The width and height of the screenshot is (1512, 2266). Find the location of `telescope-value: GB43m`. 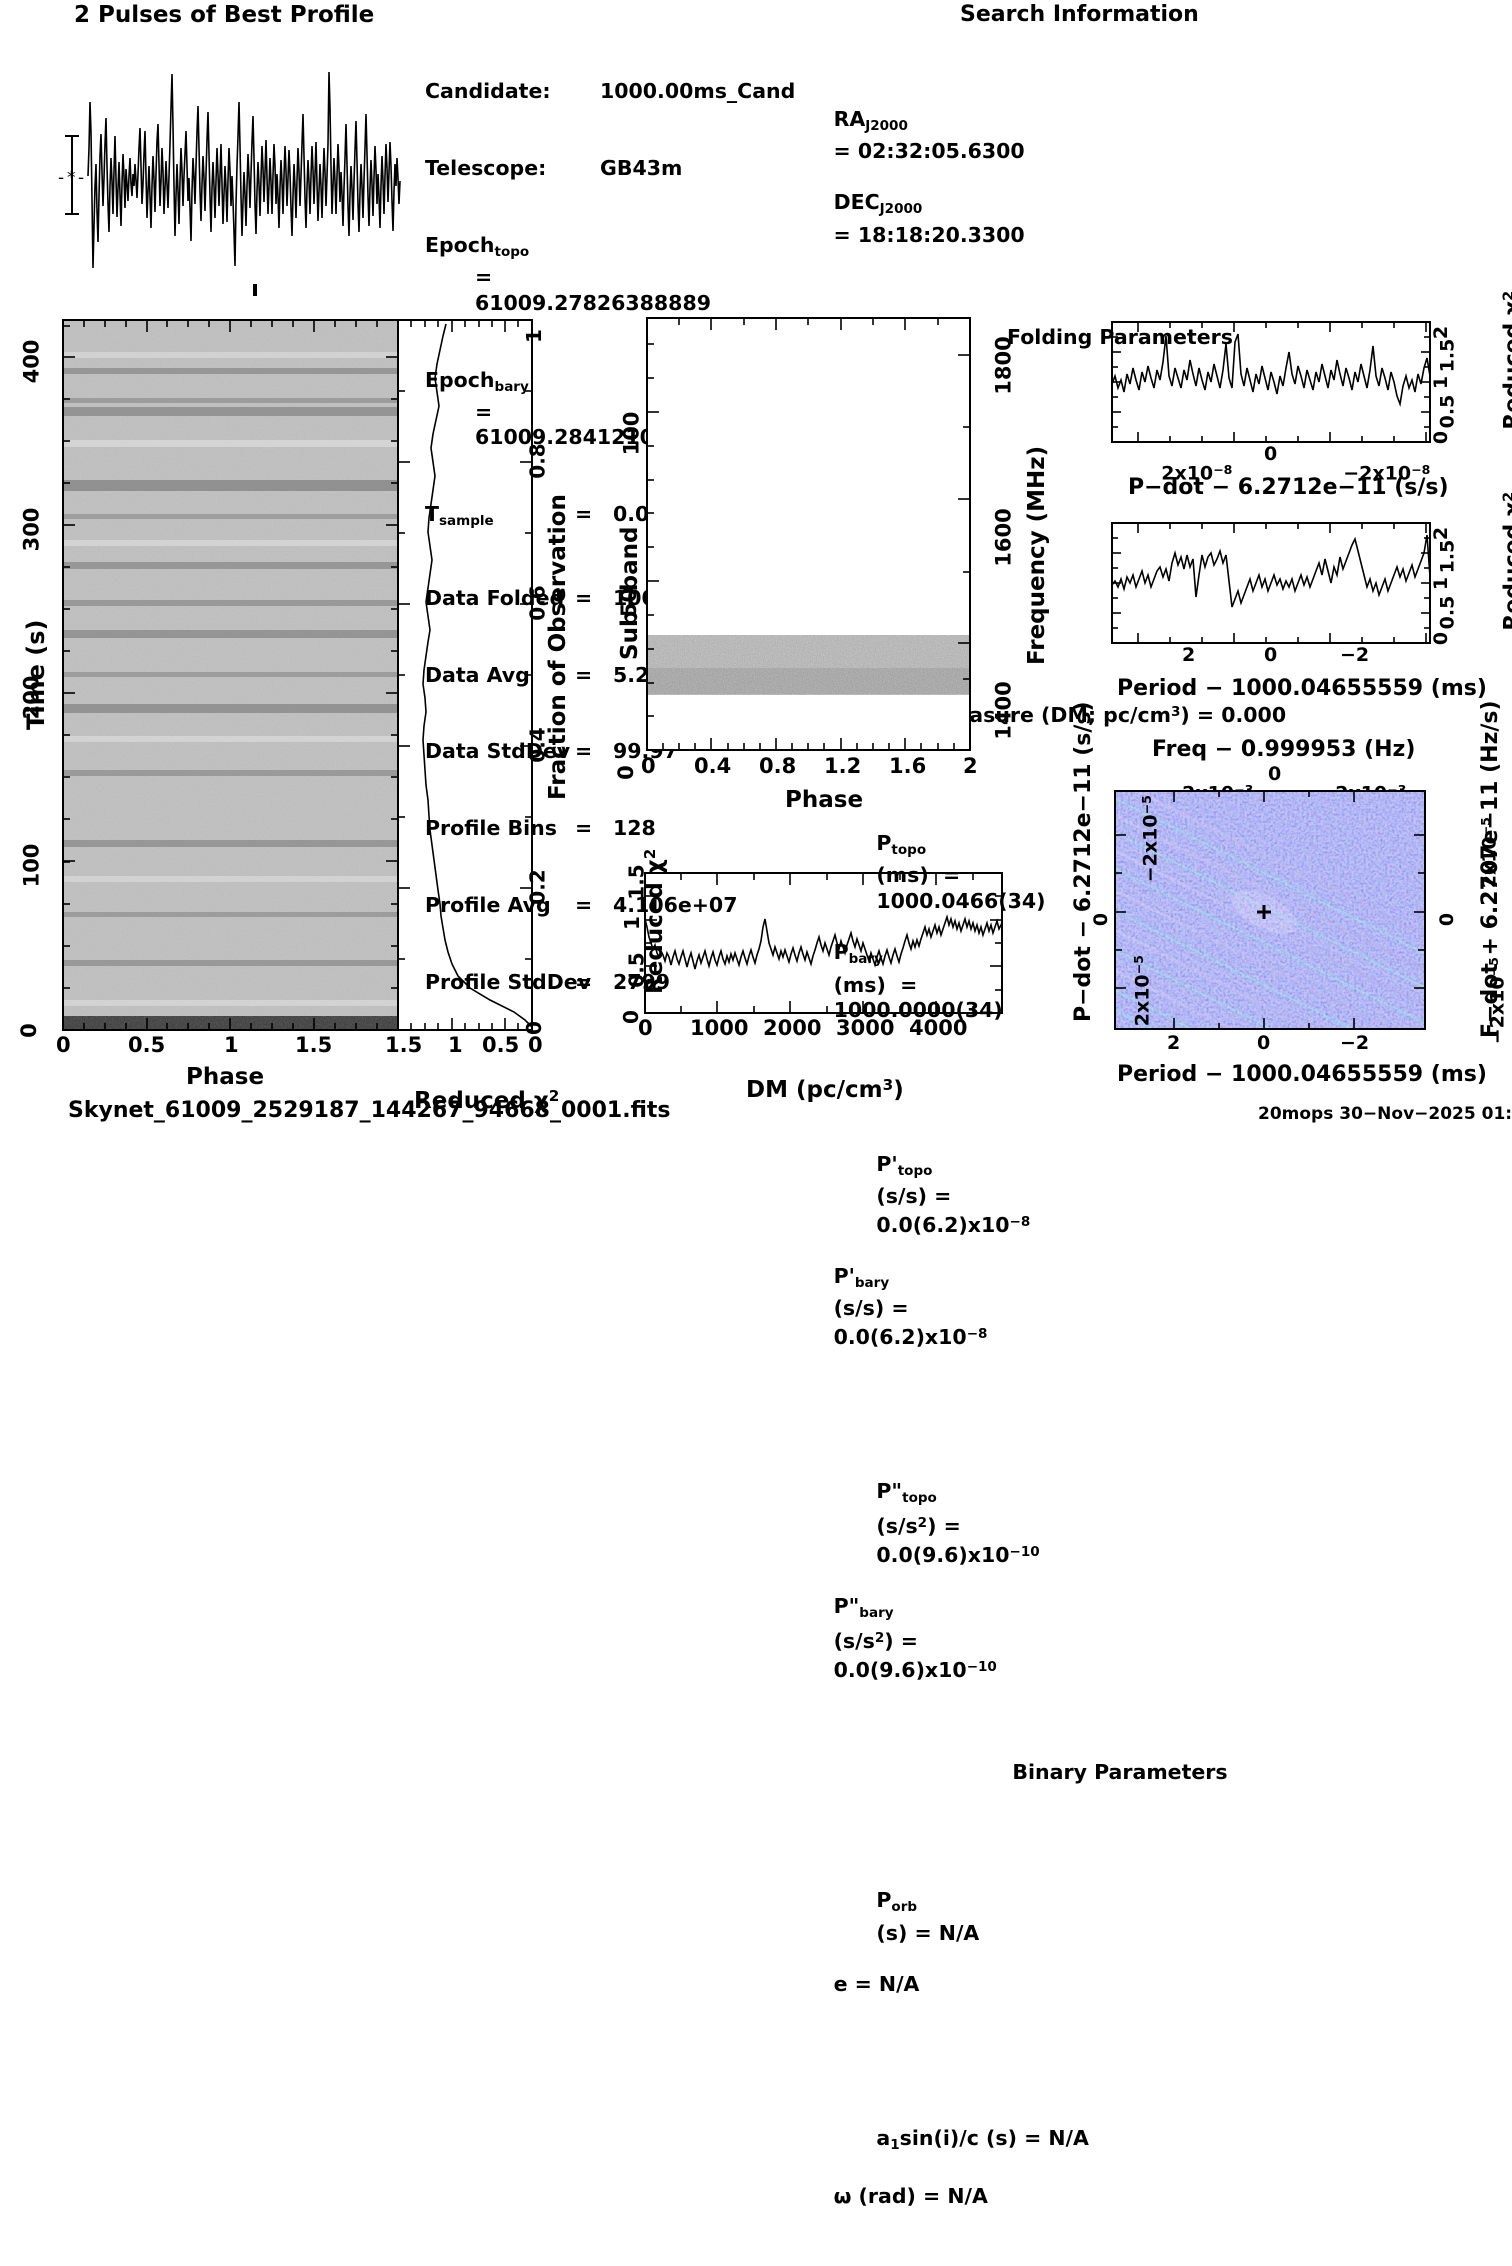

telescope-value: GB43m is located at coordinates (641, 167).